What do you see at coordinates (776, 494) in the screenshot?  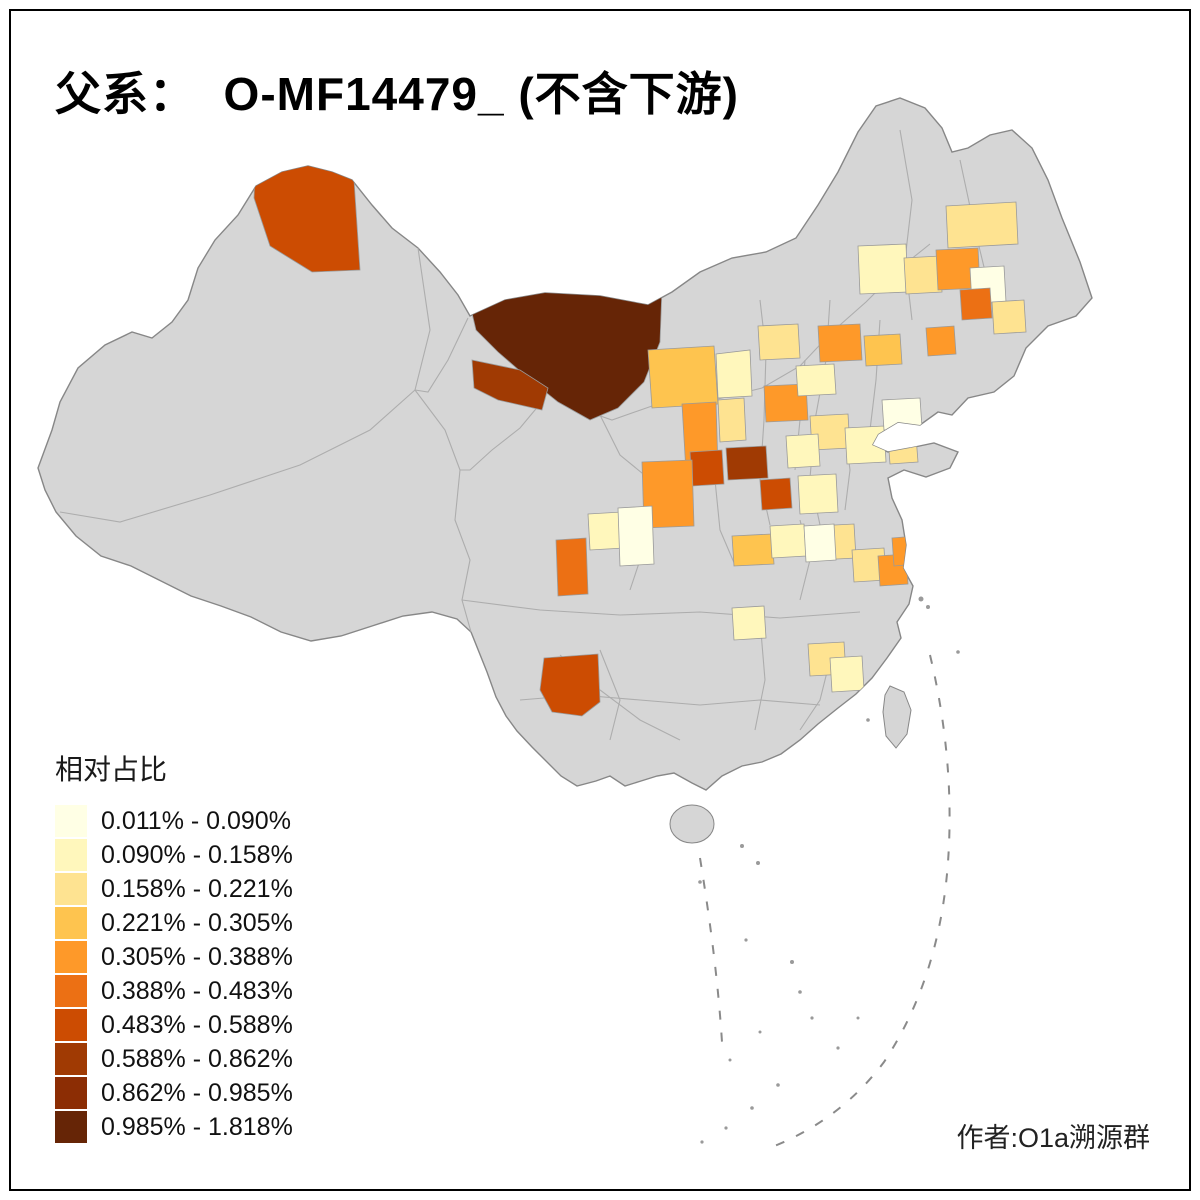 I see `map-region-r11` at bounding box center [776, 494].